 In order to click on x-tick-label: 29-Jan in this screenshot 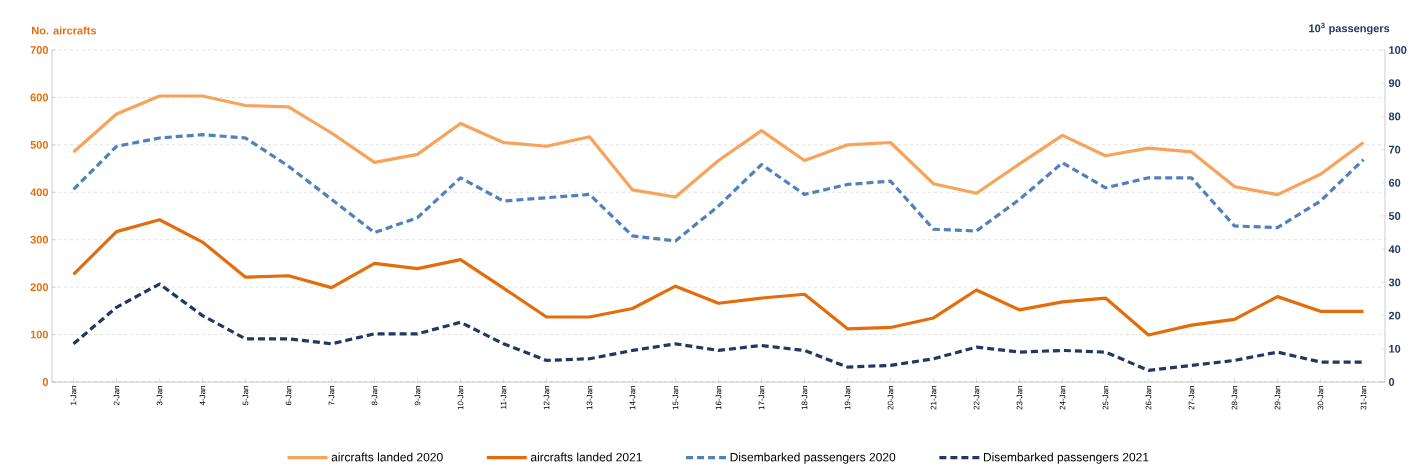, I will do `click(1277, 398)`.